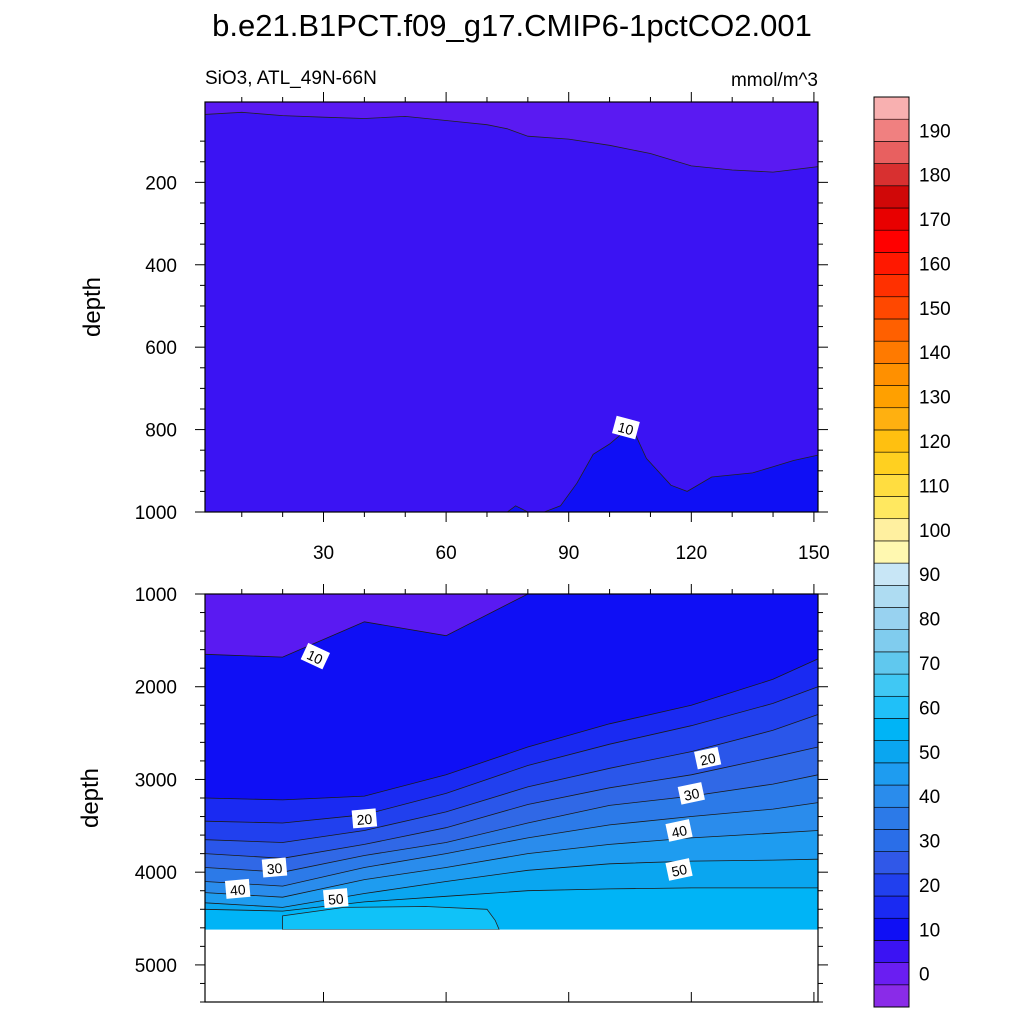 The height and width of the screenshot is (1024, 1024). Describe the element at coordinates (935, 442) in the screenshot. I see `colorbar-tick-label: 120` at that location.